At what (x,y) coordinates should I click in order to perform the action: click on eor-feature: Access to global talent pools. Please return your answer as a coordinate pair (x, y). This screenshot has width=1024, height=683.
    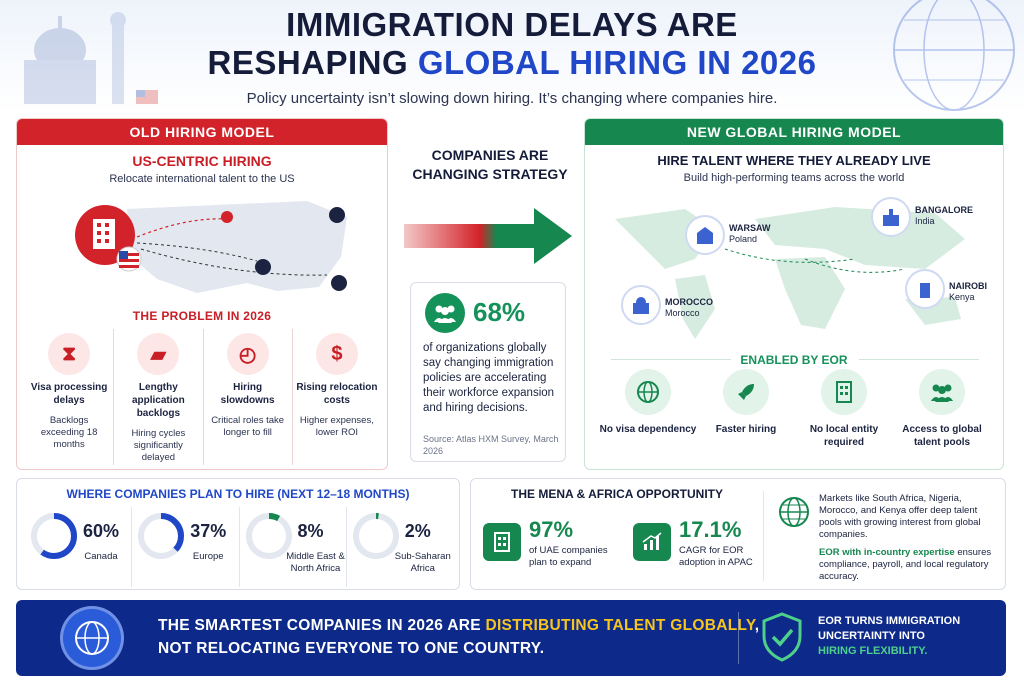
    Looking at the image, I should click on (942, 409).